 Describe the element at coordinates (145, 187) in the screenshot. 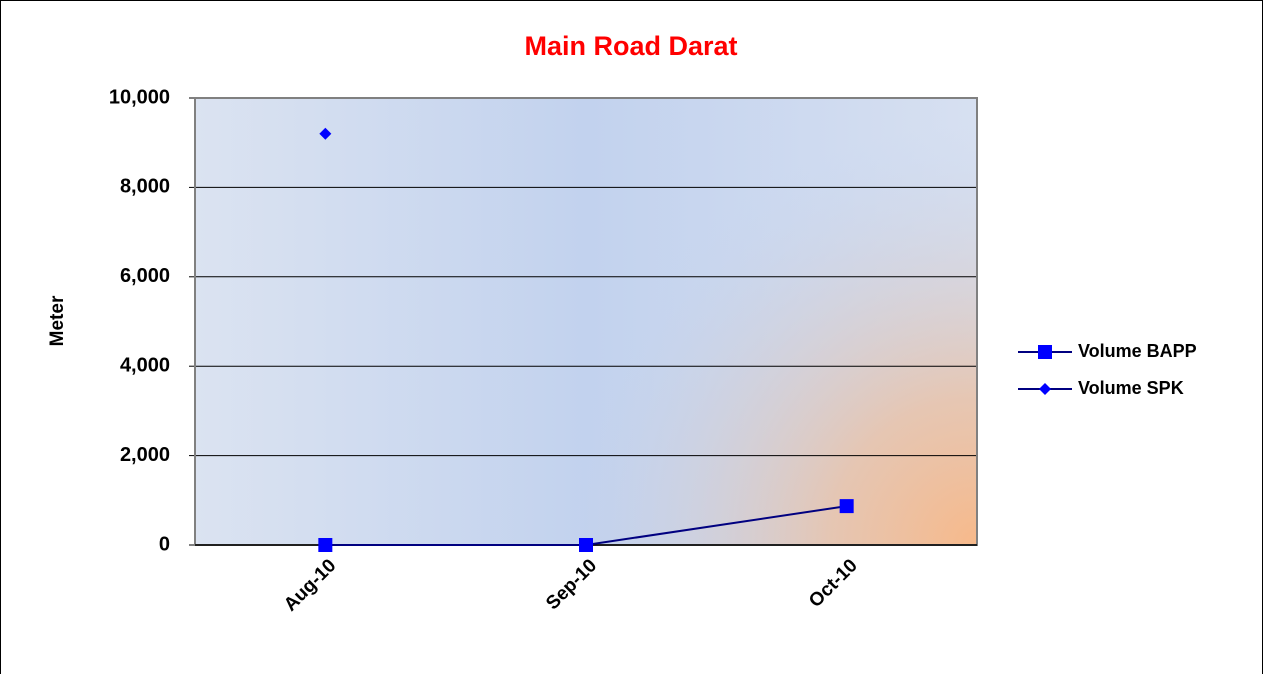

I see `y-tick-label: 8,000` at that location.